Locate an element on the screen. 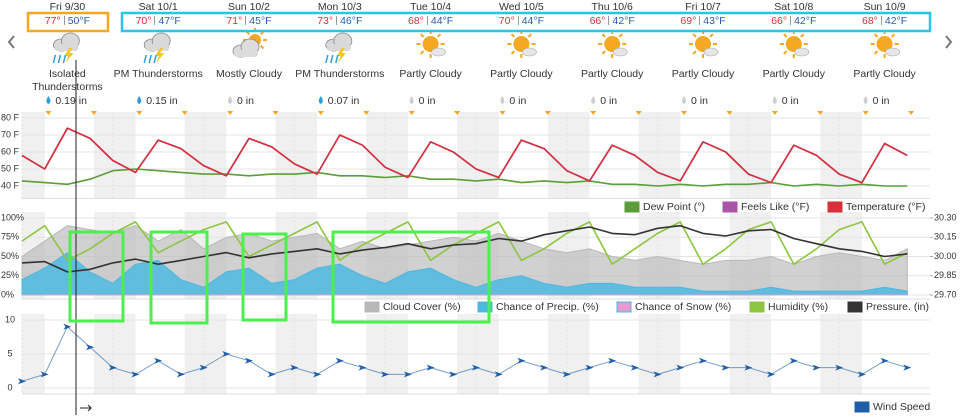  day-date: Sun 10/9 is located at coordinates (884, 7).